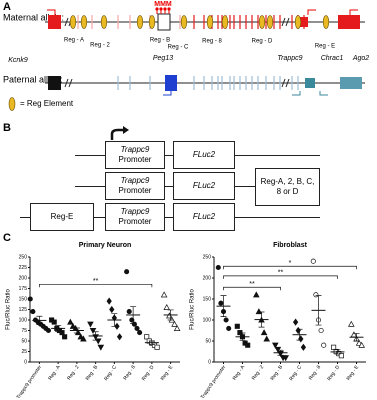  What do you see at coordinates (23, 268) in the screenshot?
I see `y-tick-label: 225` at bounding box center [23, 268].